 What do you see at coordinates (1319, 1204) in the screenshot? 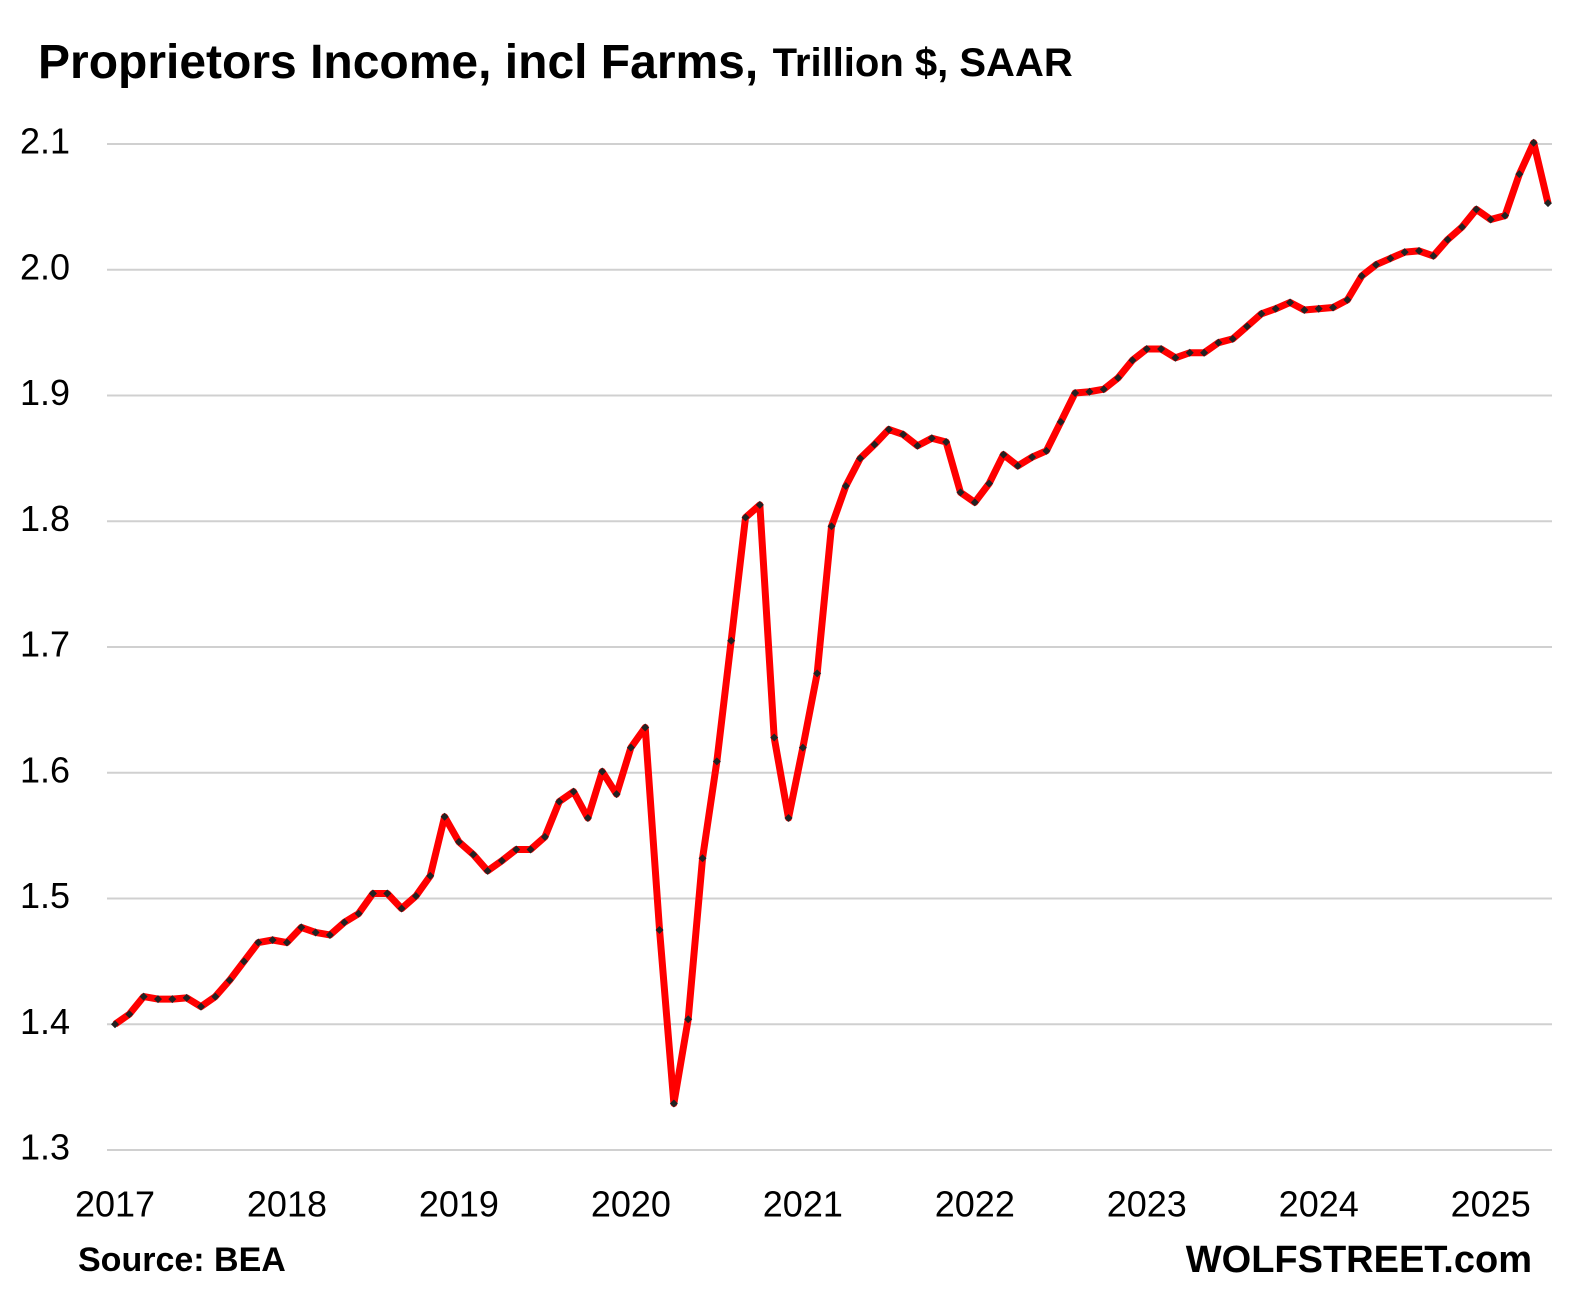
I see `x-tick-label: 2024` at bounding box center [1319, 1204].